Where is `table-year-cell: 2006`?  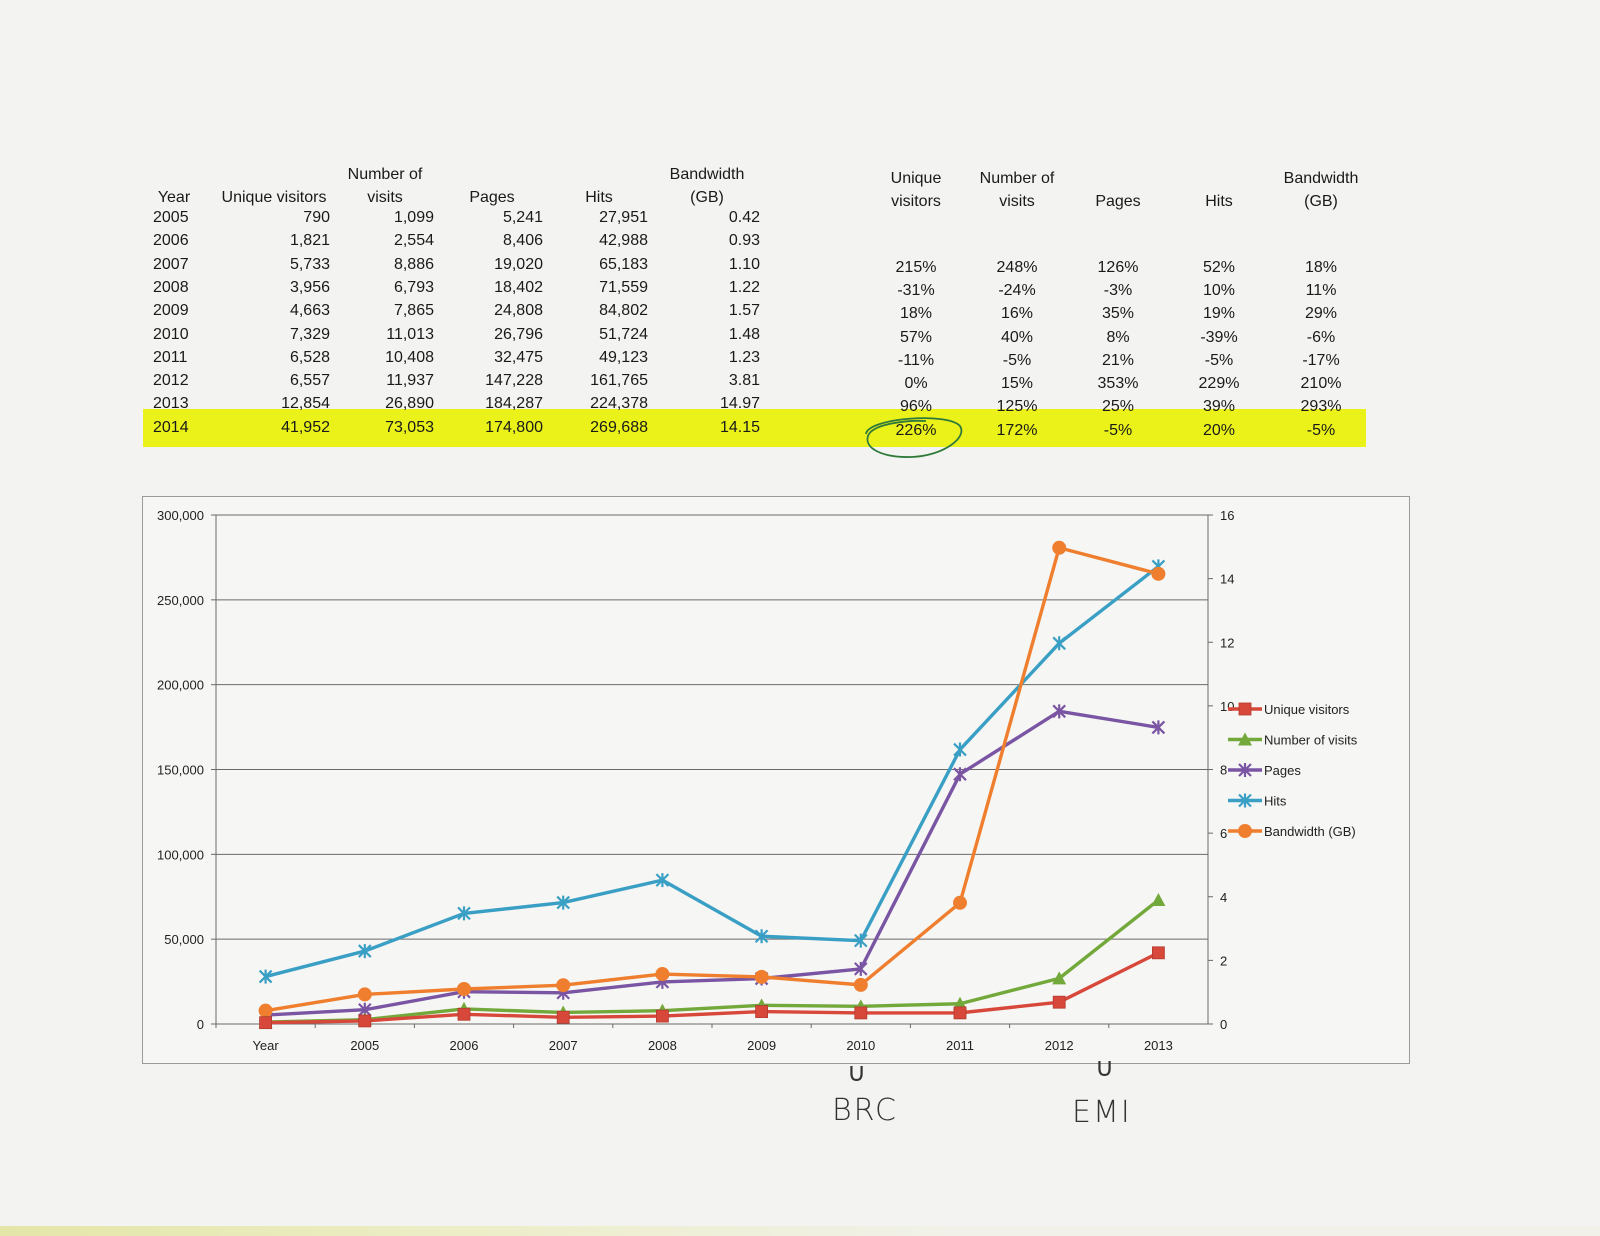 table-year-cell: 2006 is located at coordinates (171, 241).